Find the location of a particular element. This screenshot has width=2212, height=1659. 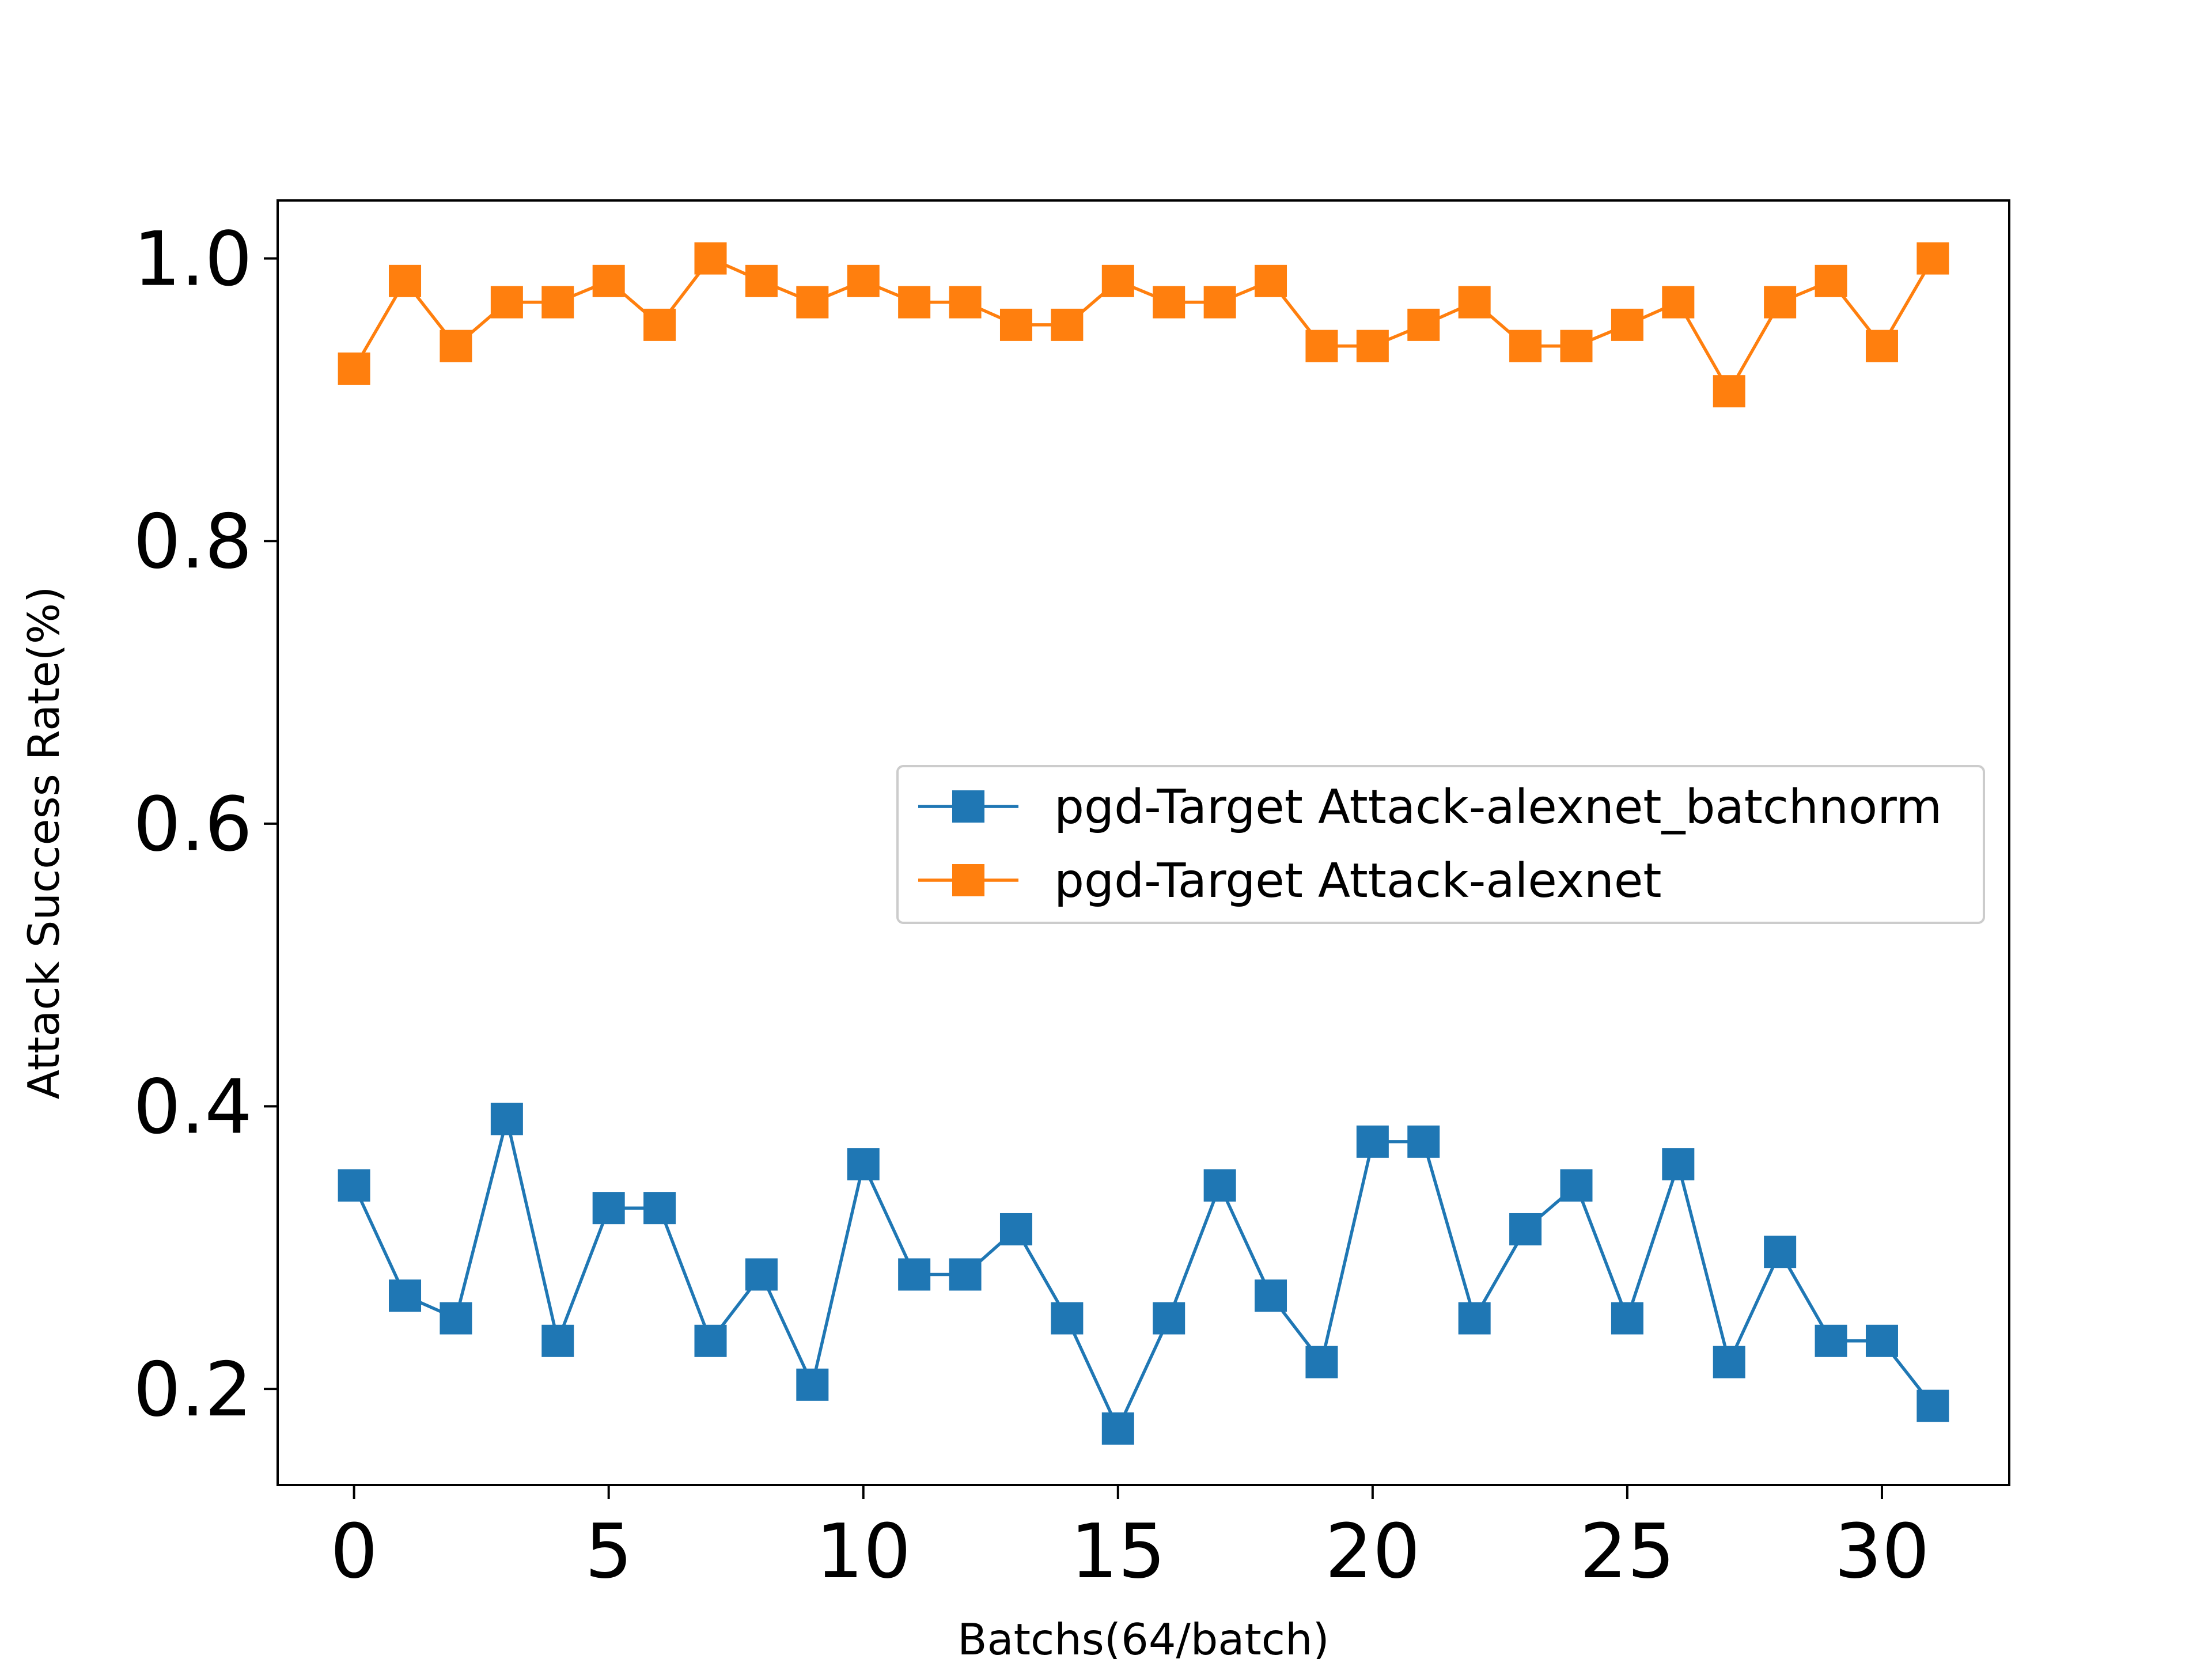

x-tick-label: 25 is located at coordinates (1627, 1551).